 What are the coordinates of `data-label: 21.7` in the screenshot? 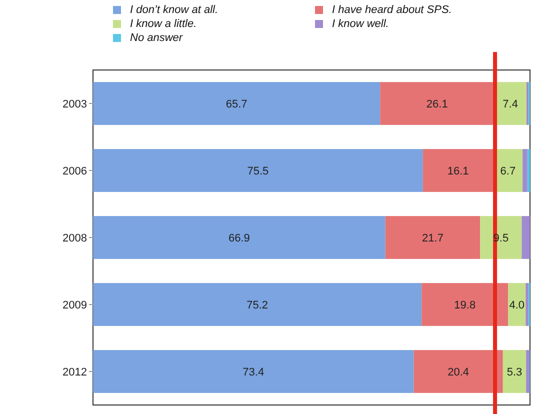 It's located at (433, 238).